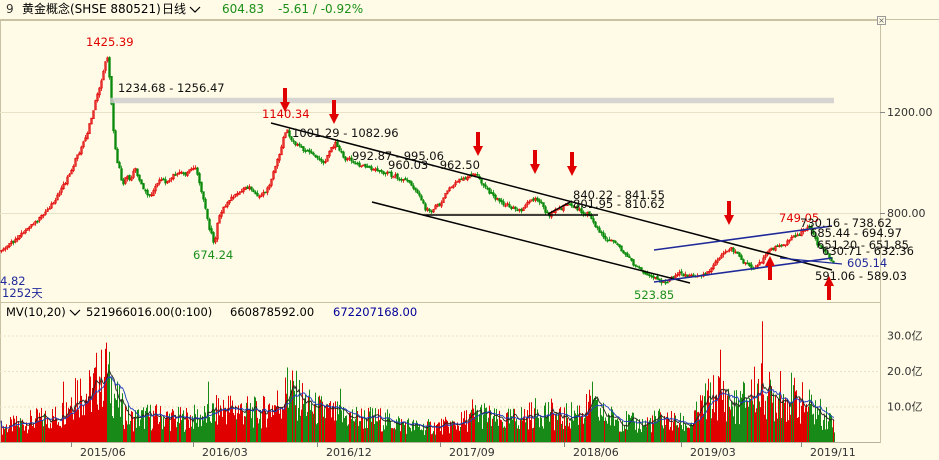  What do you see at coordinates (881, 20) in the screenshot?
I see `close-icon: ×` at bounding box center [881, 20].